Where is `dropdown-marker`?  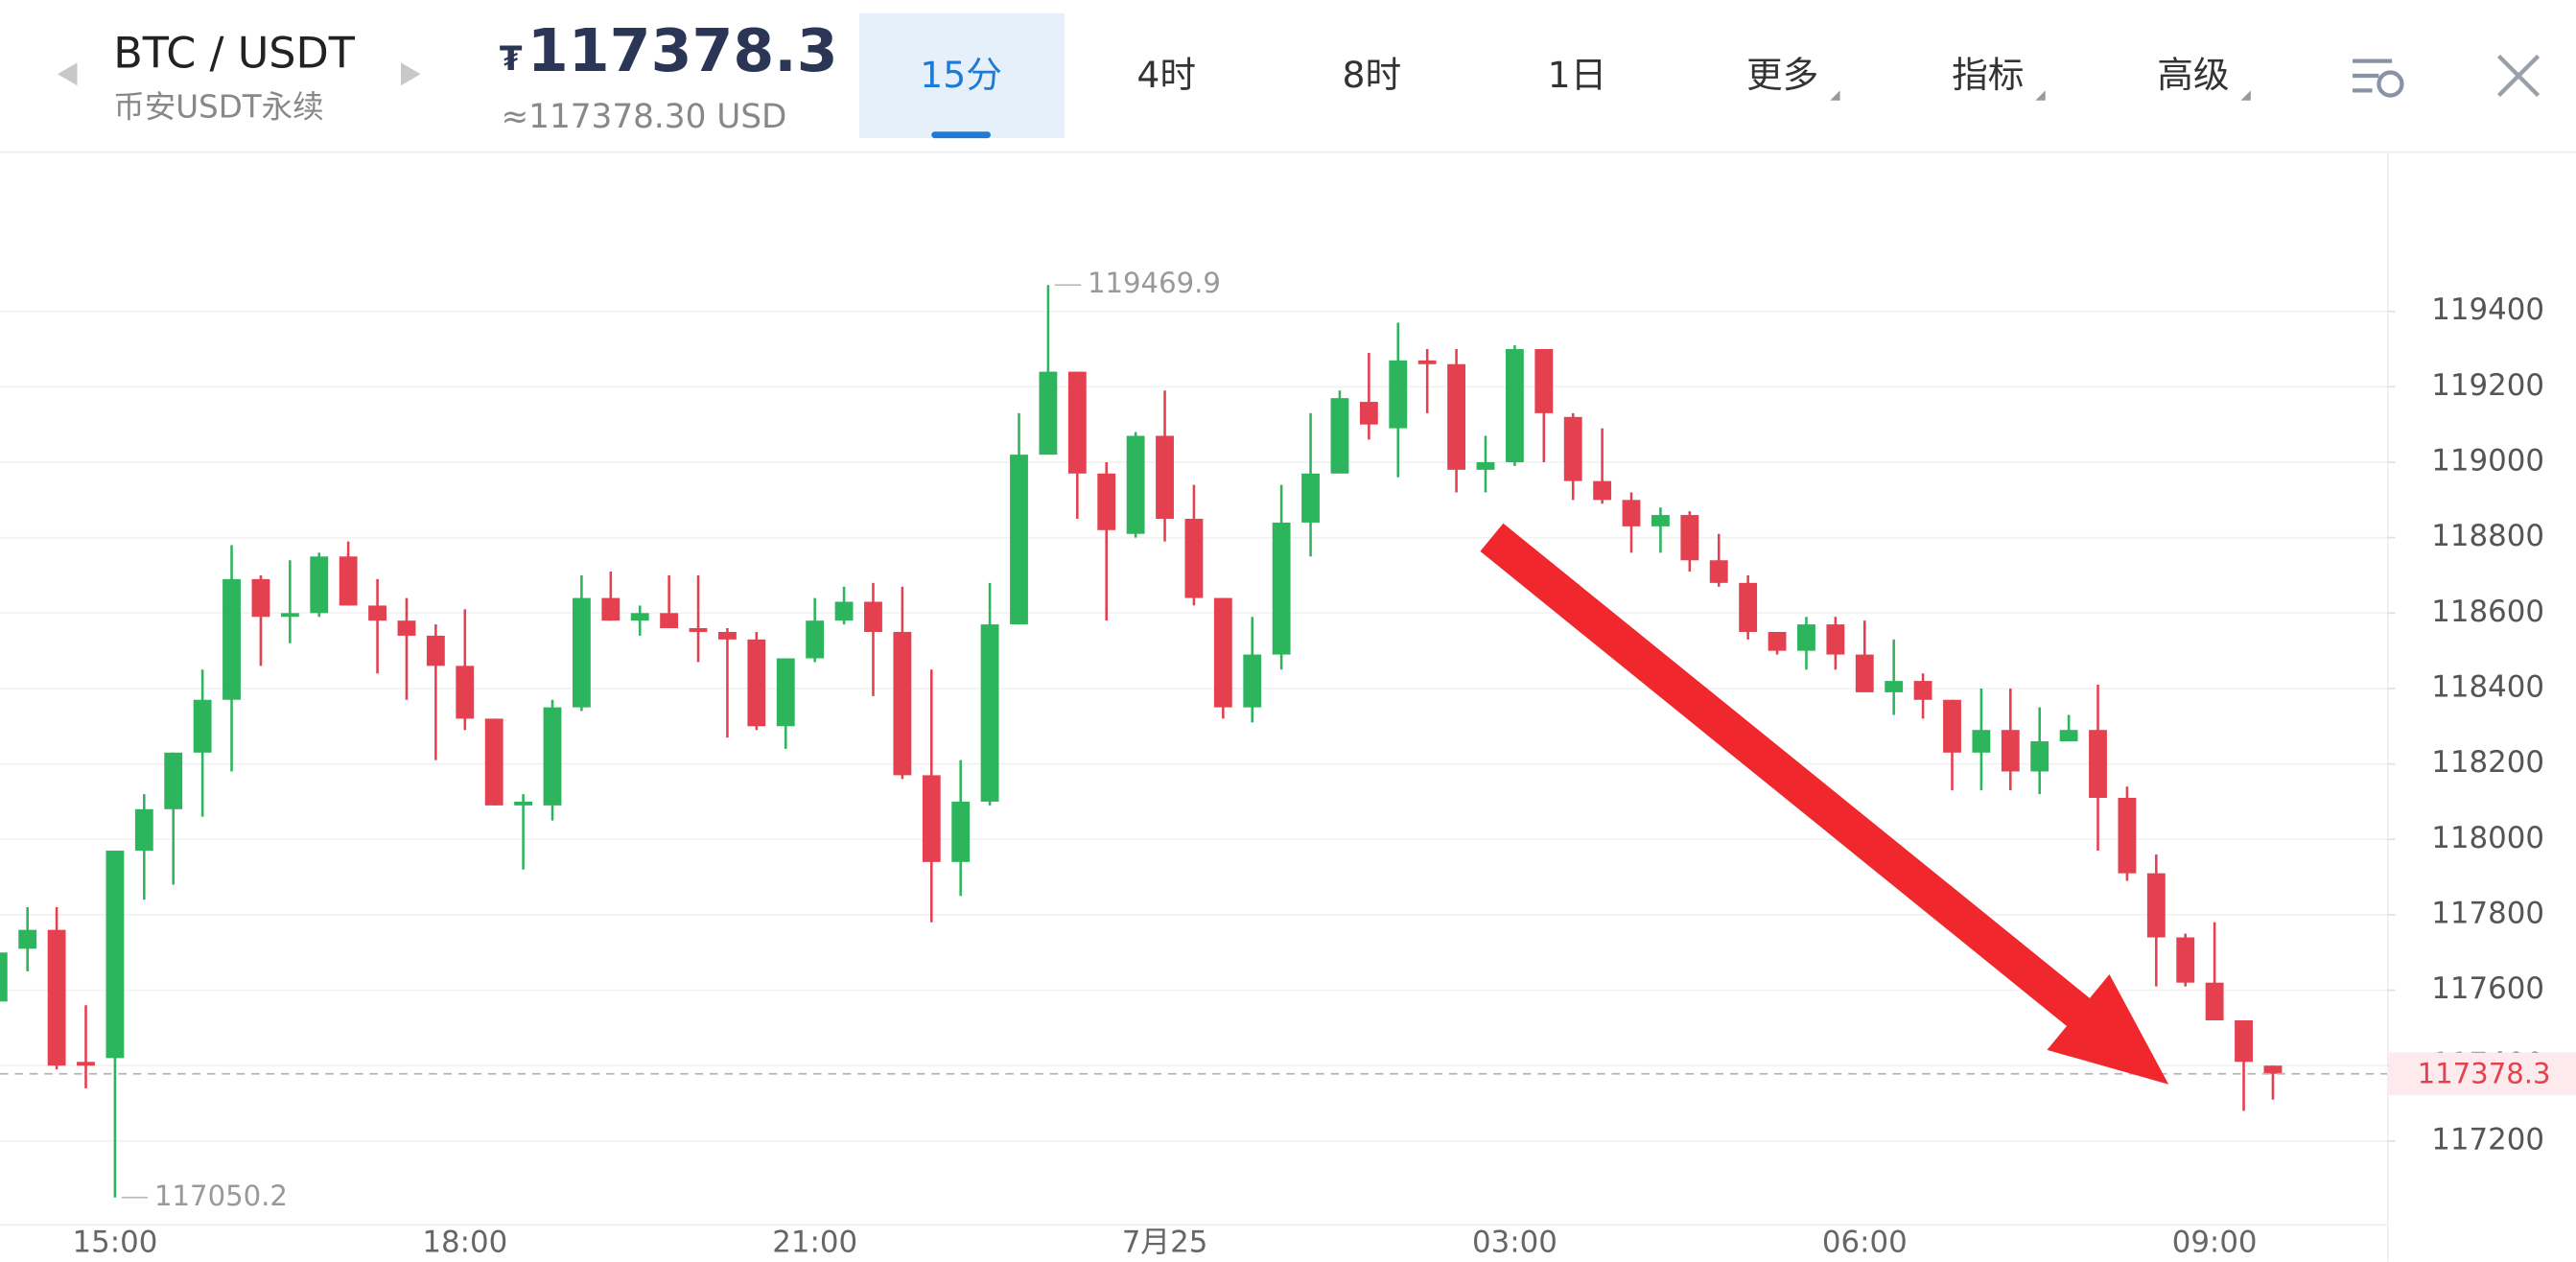
dropdown-marker is located at coordinates (1835, 95).